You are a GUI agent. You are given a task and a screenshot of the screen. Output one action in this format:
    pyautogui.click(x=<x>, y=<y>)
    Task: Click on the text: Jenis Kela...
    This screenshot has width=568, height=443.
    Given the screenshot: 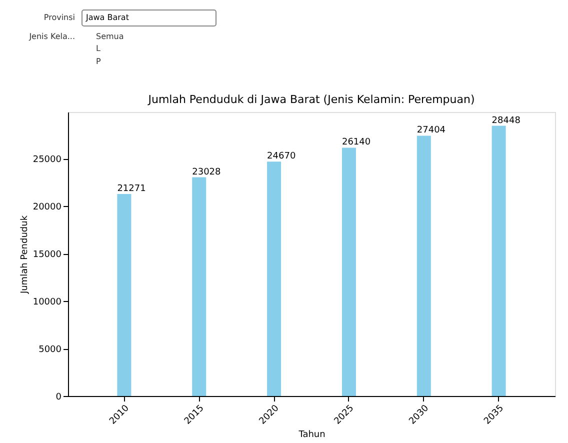 What is the action you would take?
    pyautogui.click(x=51, y=36)
    